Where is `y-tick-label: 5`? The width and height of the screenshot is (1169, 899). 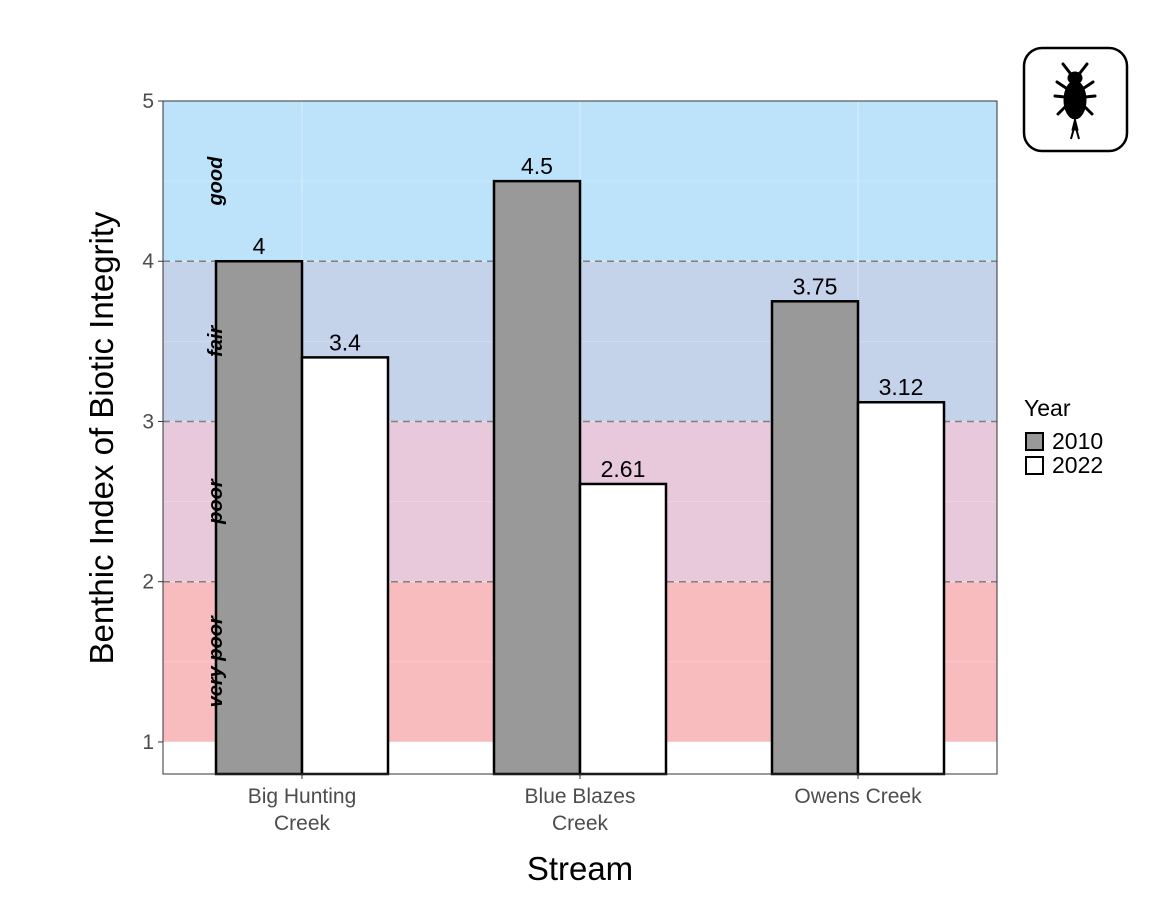
y-tick-label: 5 is located at coordinates (148, 101).